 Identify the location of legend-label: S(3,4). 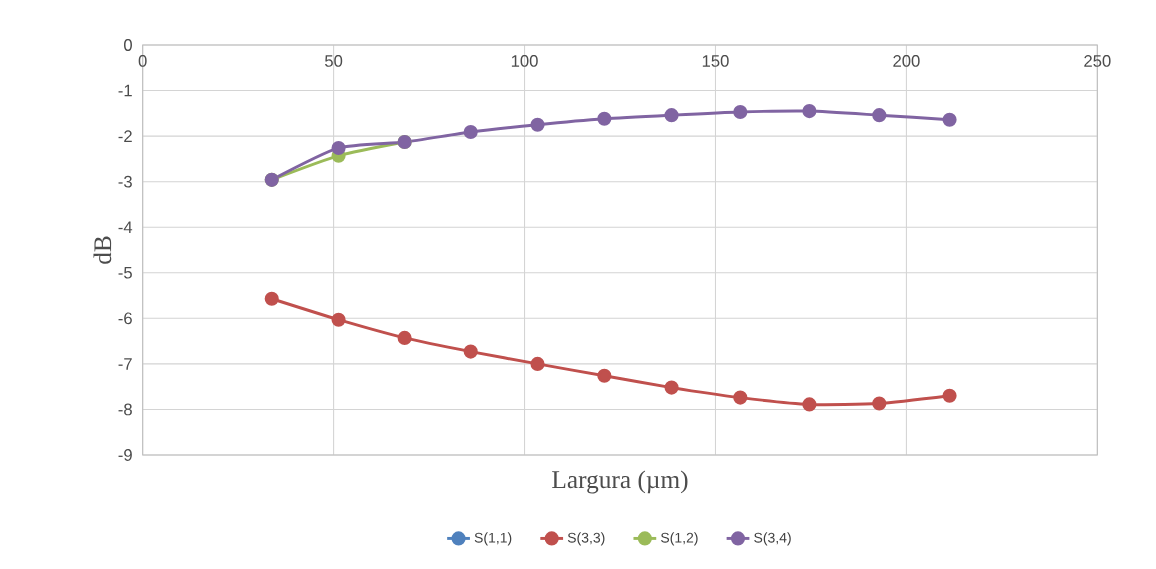
(772, 539).